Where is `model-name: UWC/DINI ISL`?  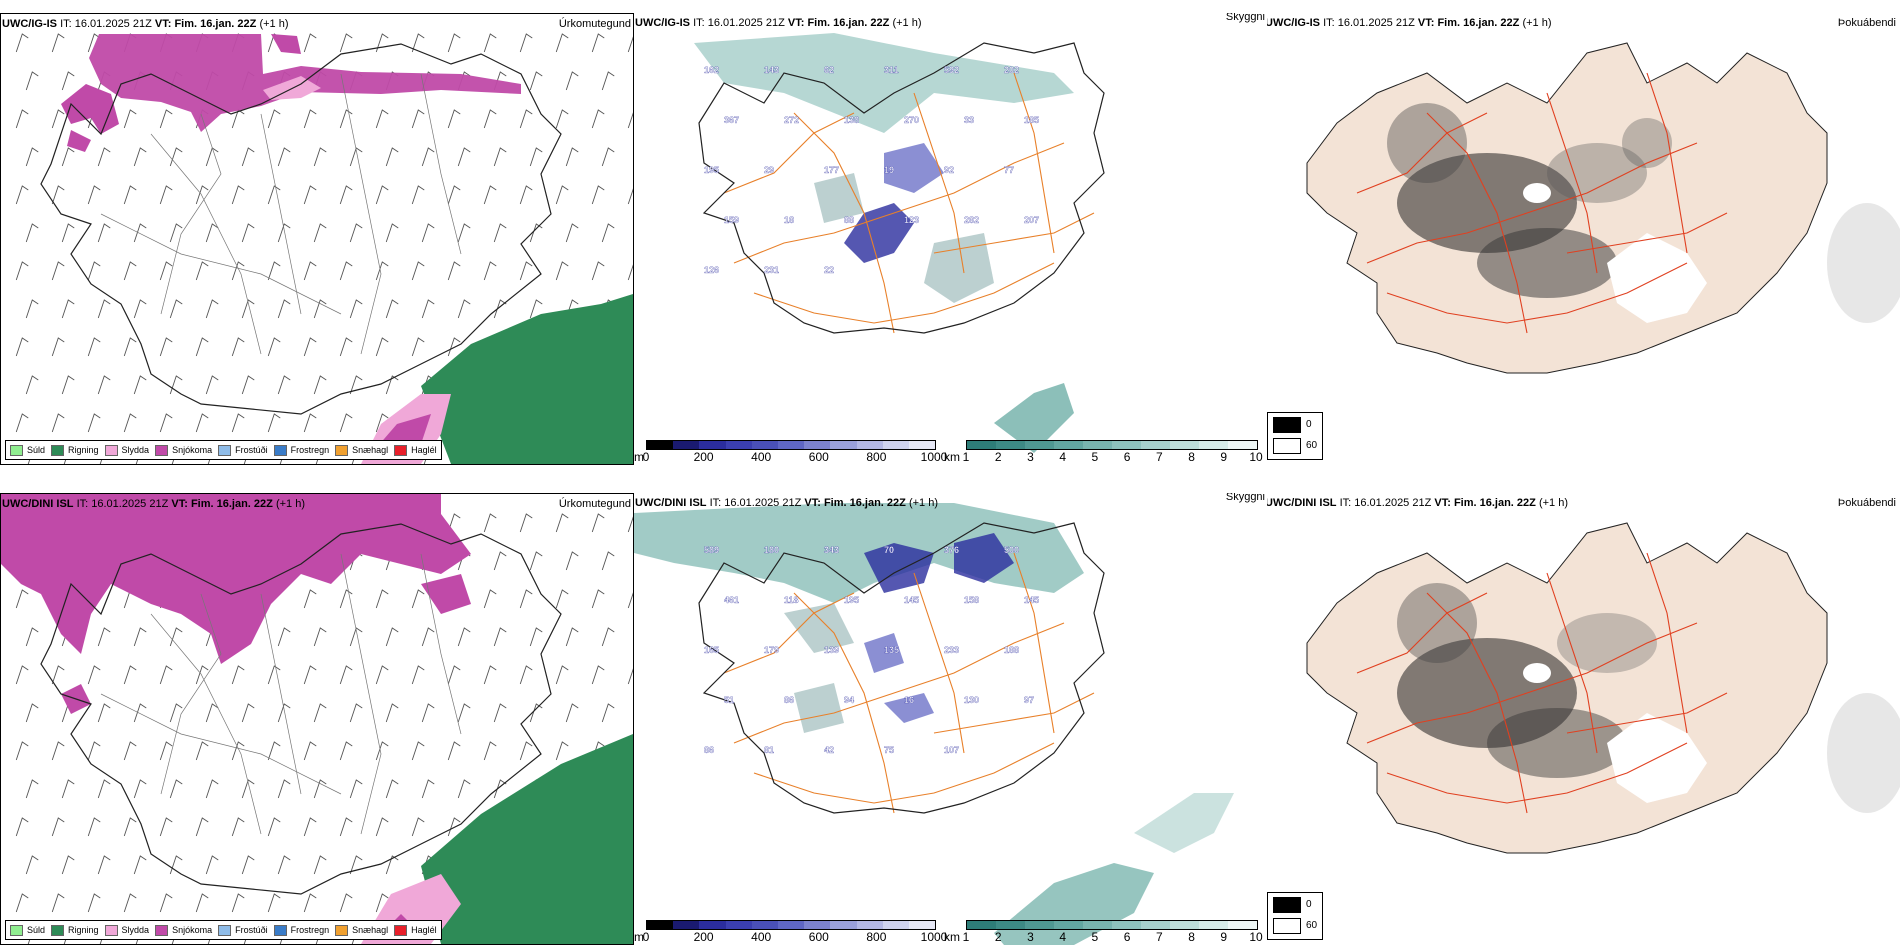 model-name: UWC/DINI ISL is located at coordinates (671, 503).